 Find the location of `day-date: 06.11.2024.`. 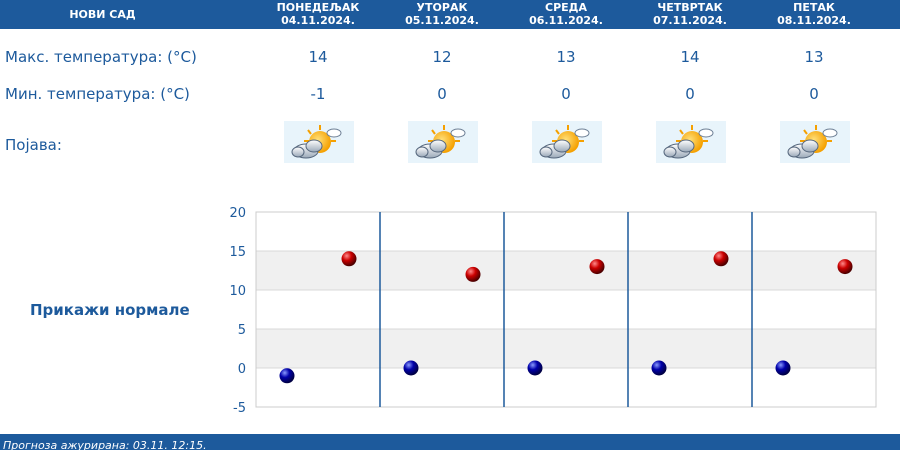

day-date: 06.11.2024. is located at coordinates (566, 20).